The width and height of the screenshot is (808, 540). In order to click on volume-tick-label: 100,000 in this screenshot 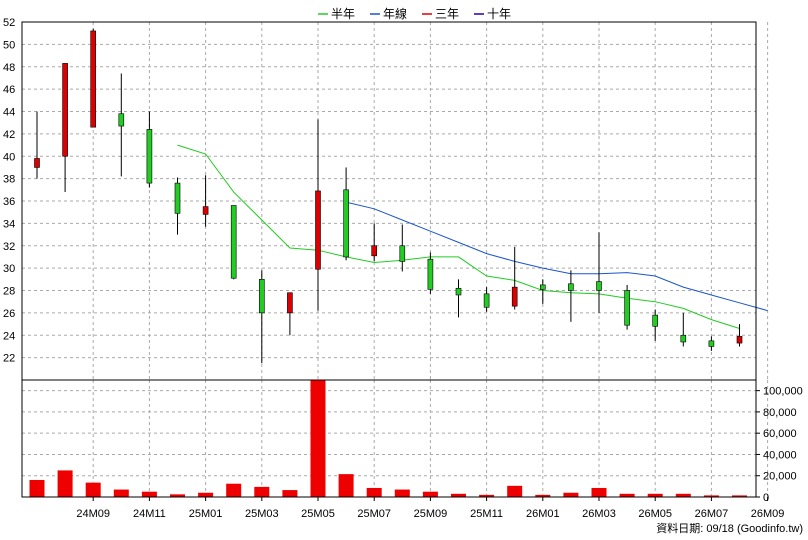, I will do `click(783, 392)`.